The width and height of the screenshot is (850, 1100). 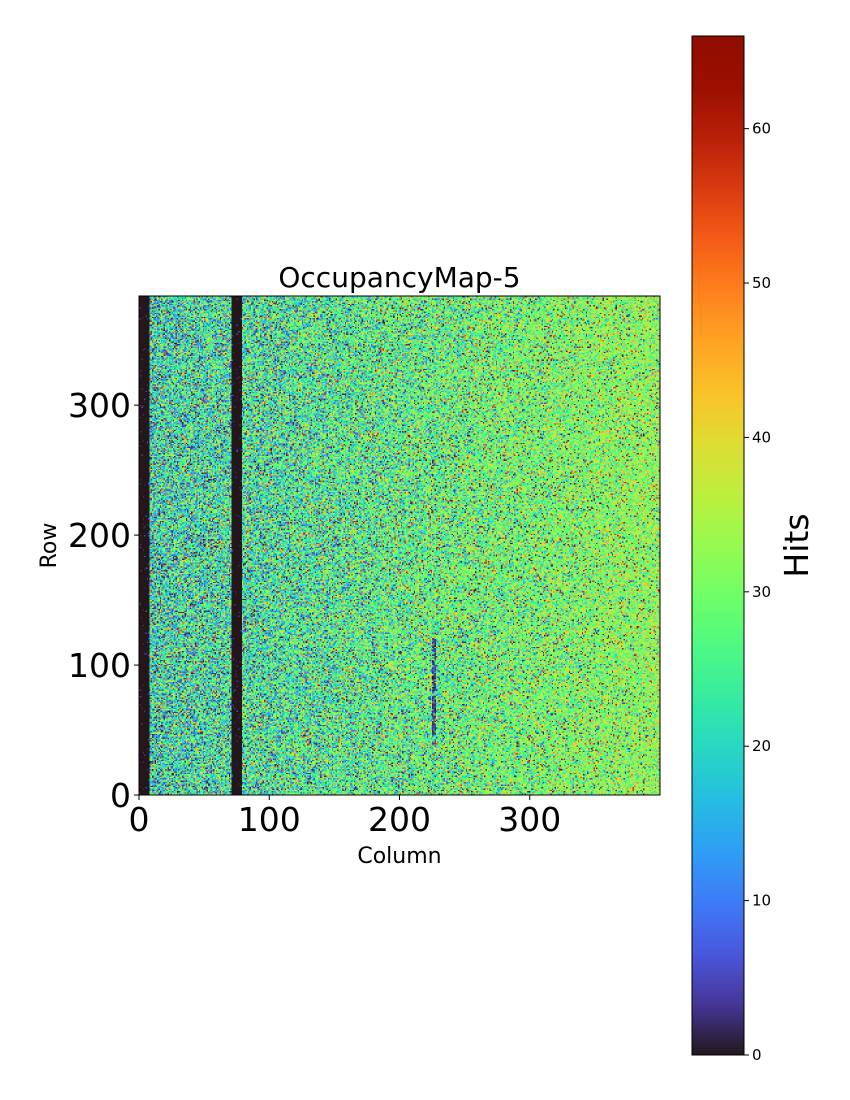 What do you see at coordinates (399, 277) in the screenshot?
I see `chart-title: OccupancyMap-5` at bounding box center [399, 277].